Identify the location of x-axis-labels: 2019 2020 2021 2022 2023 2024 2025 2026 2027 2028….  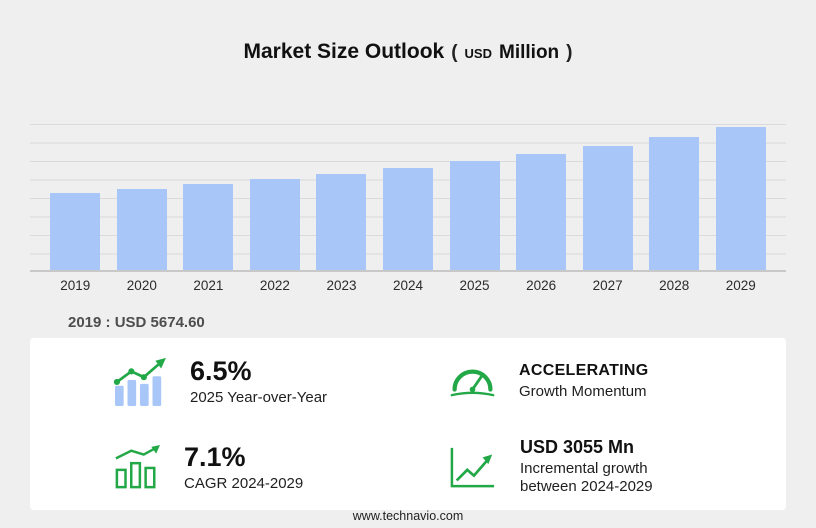
(408, 285).